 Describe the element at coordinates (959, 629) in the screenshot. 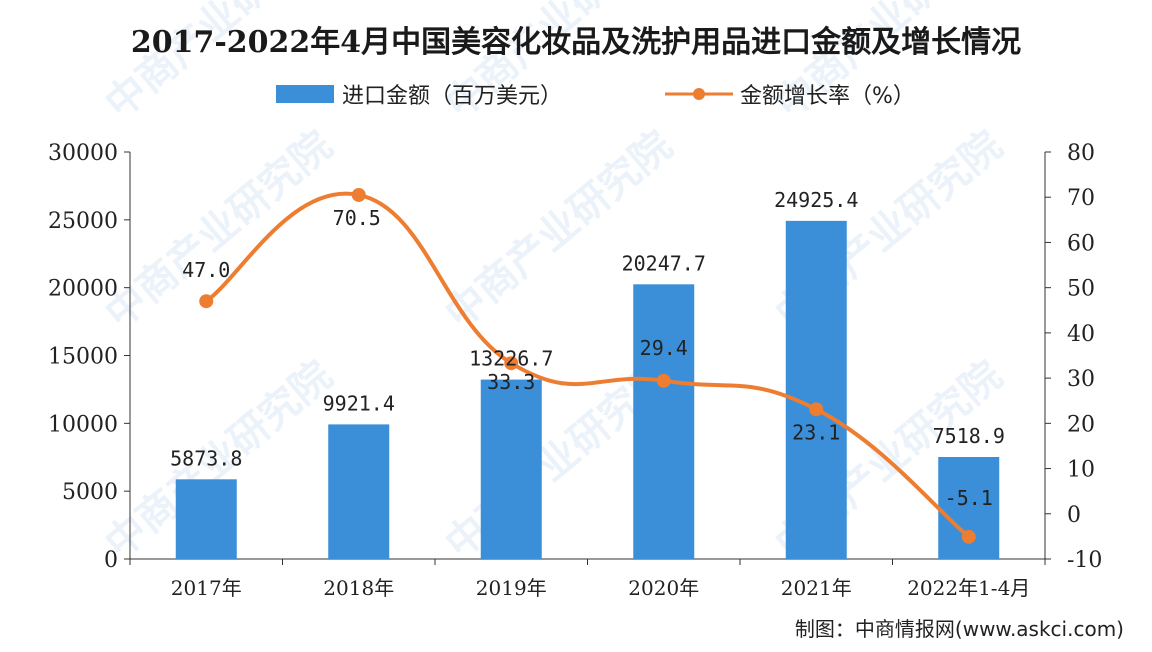

I see `source-note: 制图：中商情报网(www.askci.com)` at that location.